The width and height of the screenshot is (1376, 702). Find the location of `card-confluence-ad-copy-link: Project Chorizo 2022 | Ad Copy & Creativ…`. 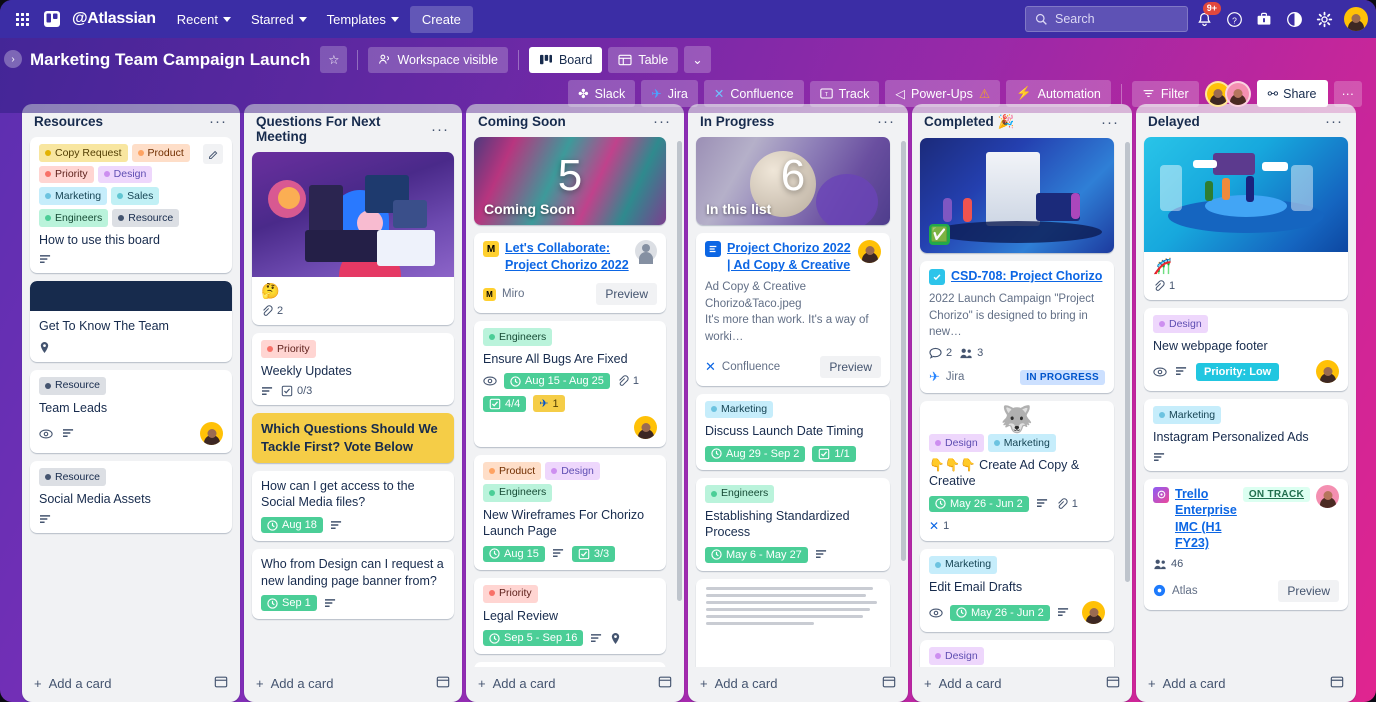

card-confluence-ad-copy-link: Project Chorizo 2022 | Ad Copy & Creativ… is located at coordinates (793, 309).